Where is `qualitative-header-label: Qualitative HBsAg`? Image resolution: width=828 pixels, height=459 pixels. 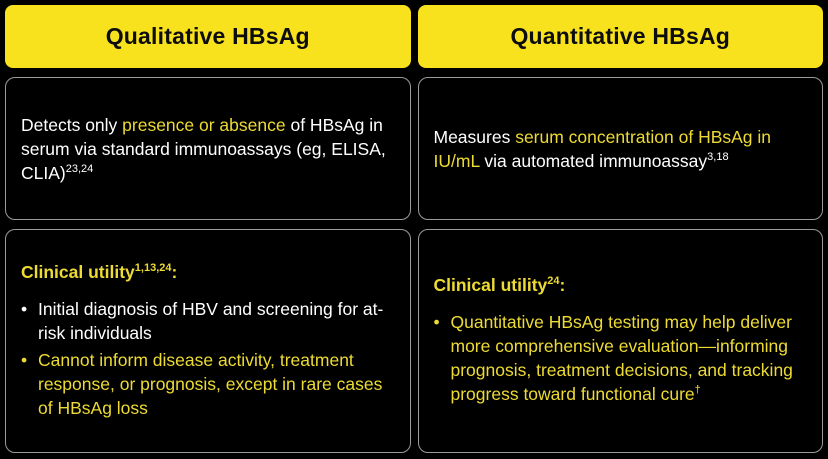
qualitative-header-label: Qualitative HBsAg is located at coordinates (207, 36).